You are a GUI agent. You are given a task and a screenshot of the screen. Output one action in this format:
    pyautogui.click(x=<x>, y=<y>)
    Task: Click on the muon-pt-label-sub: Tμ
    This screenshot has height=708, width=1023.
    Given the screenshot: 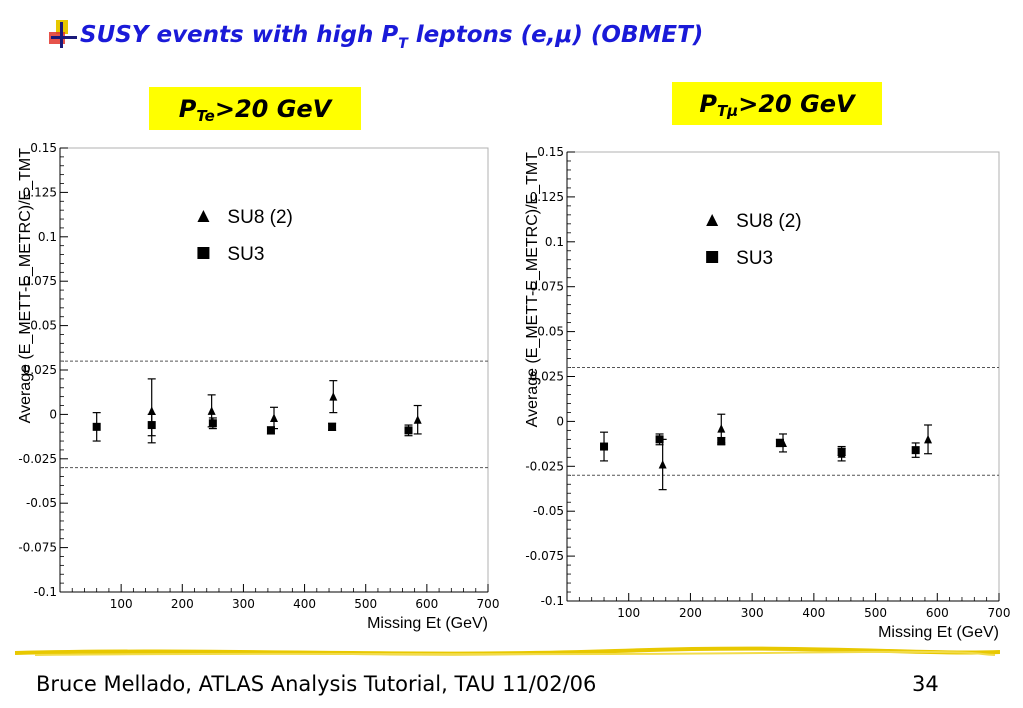 What is the action you would take?
    pyautogui.click(x=727, y=110)
    